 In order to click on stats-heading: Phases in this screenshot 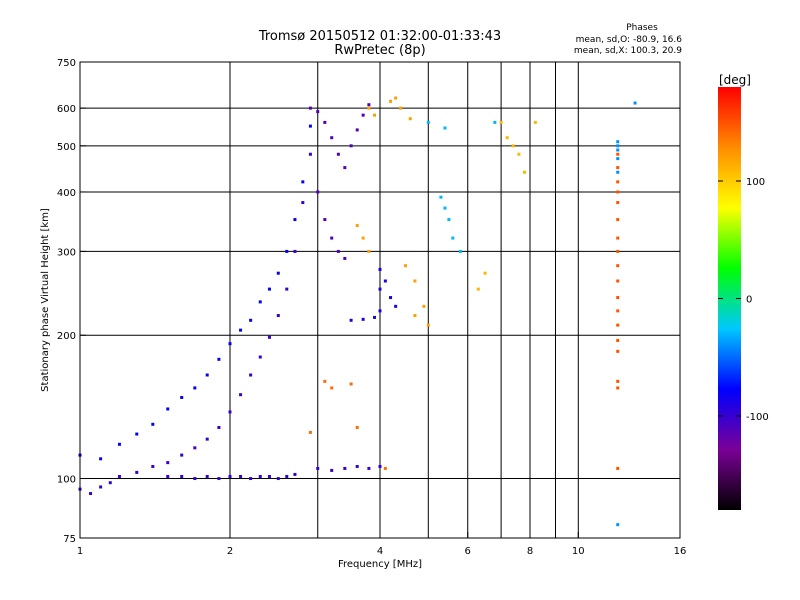, I will do `click(642, 28)`.